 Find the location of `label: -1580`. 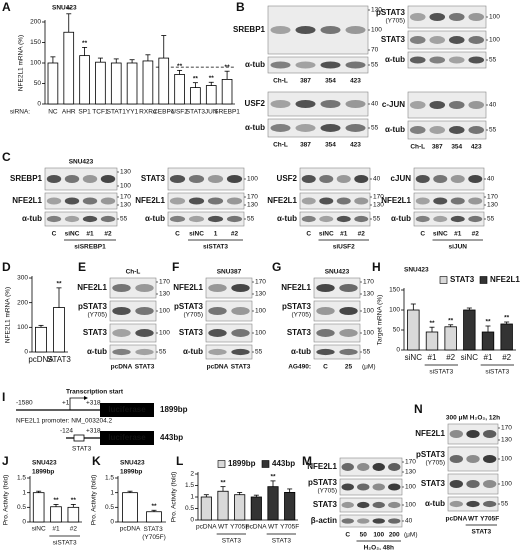

label: -1580 is located at coordinates (24, 403).